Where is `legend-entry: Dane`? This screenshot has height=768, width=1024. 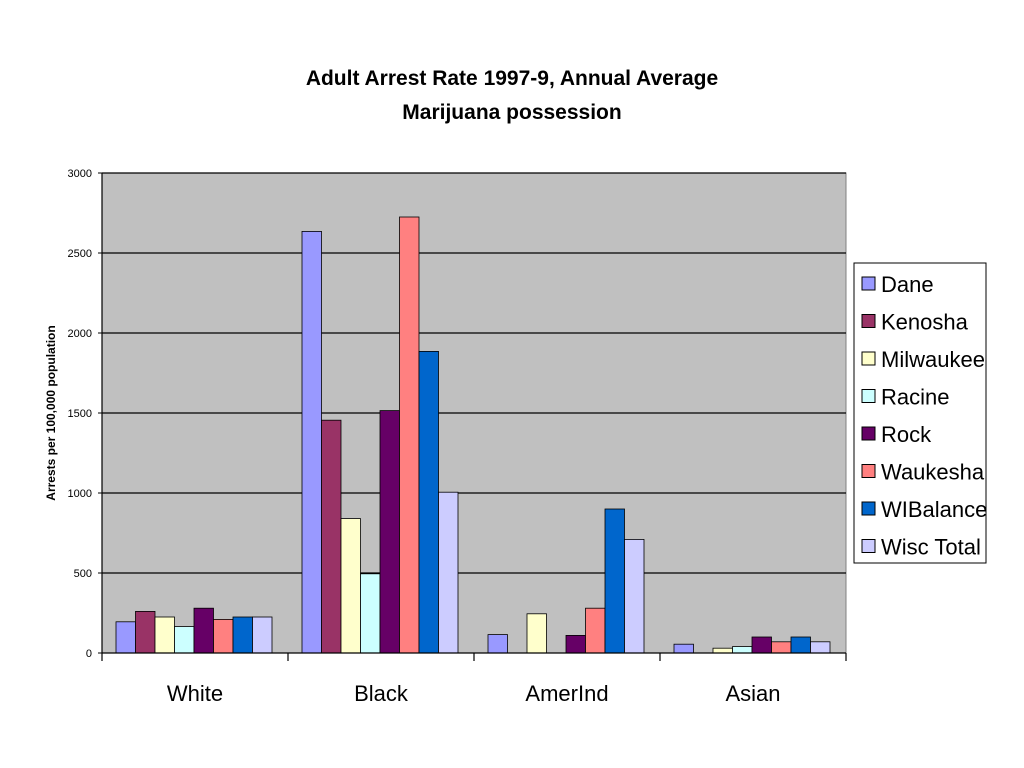
legend-entry: Dane is located at coordinates (907, 284).